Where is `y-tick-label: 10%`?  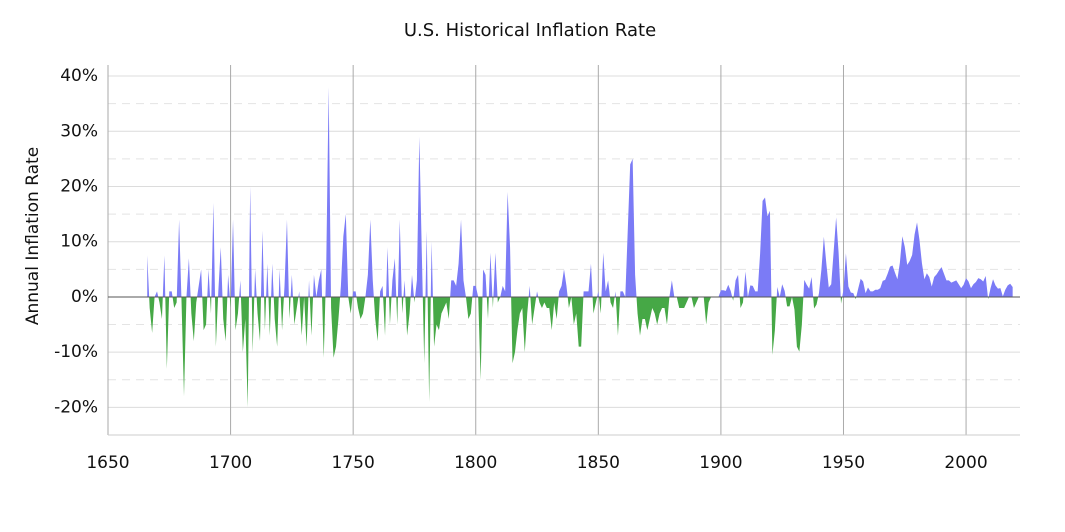
y-tick-label: 10% is located at coordinates (79, 242).